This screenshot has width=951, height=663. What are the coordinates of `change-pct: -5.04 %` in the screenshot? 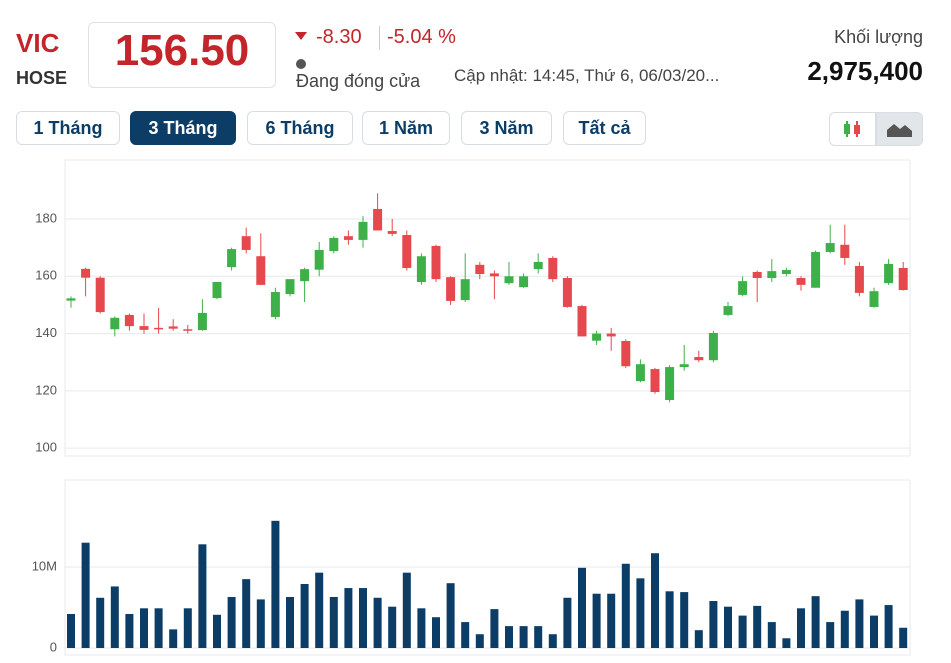 It's located at (421, 37).